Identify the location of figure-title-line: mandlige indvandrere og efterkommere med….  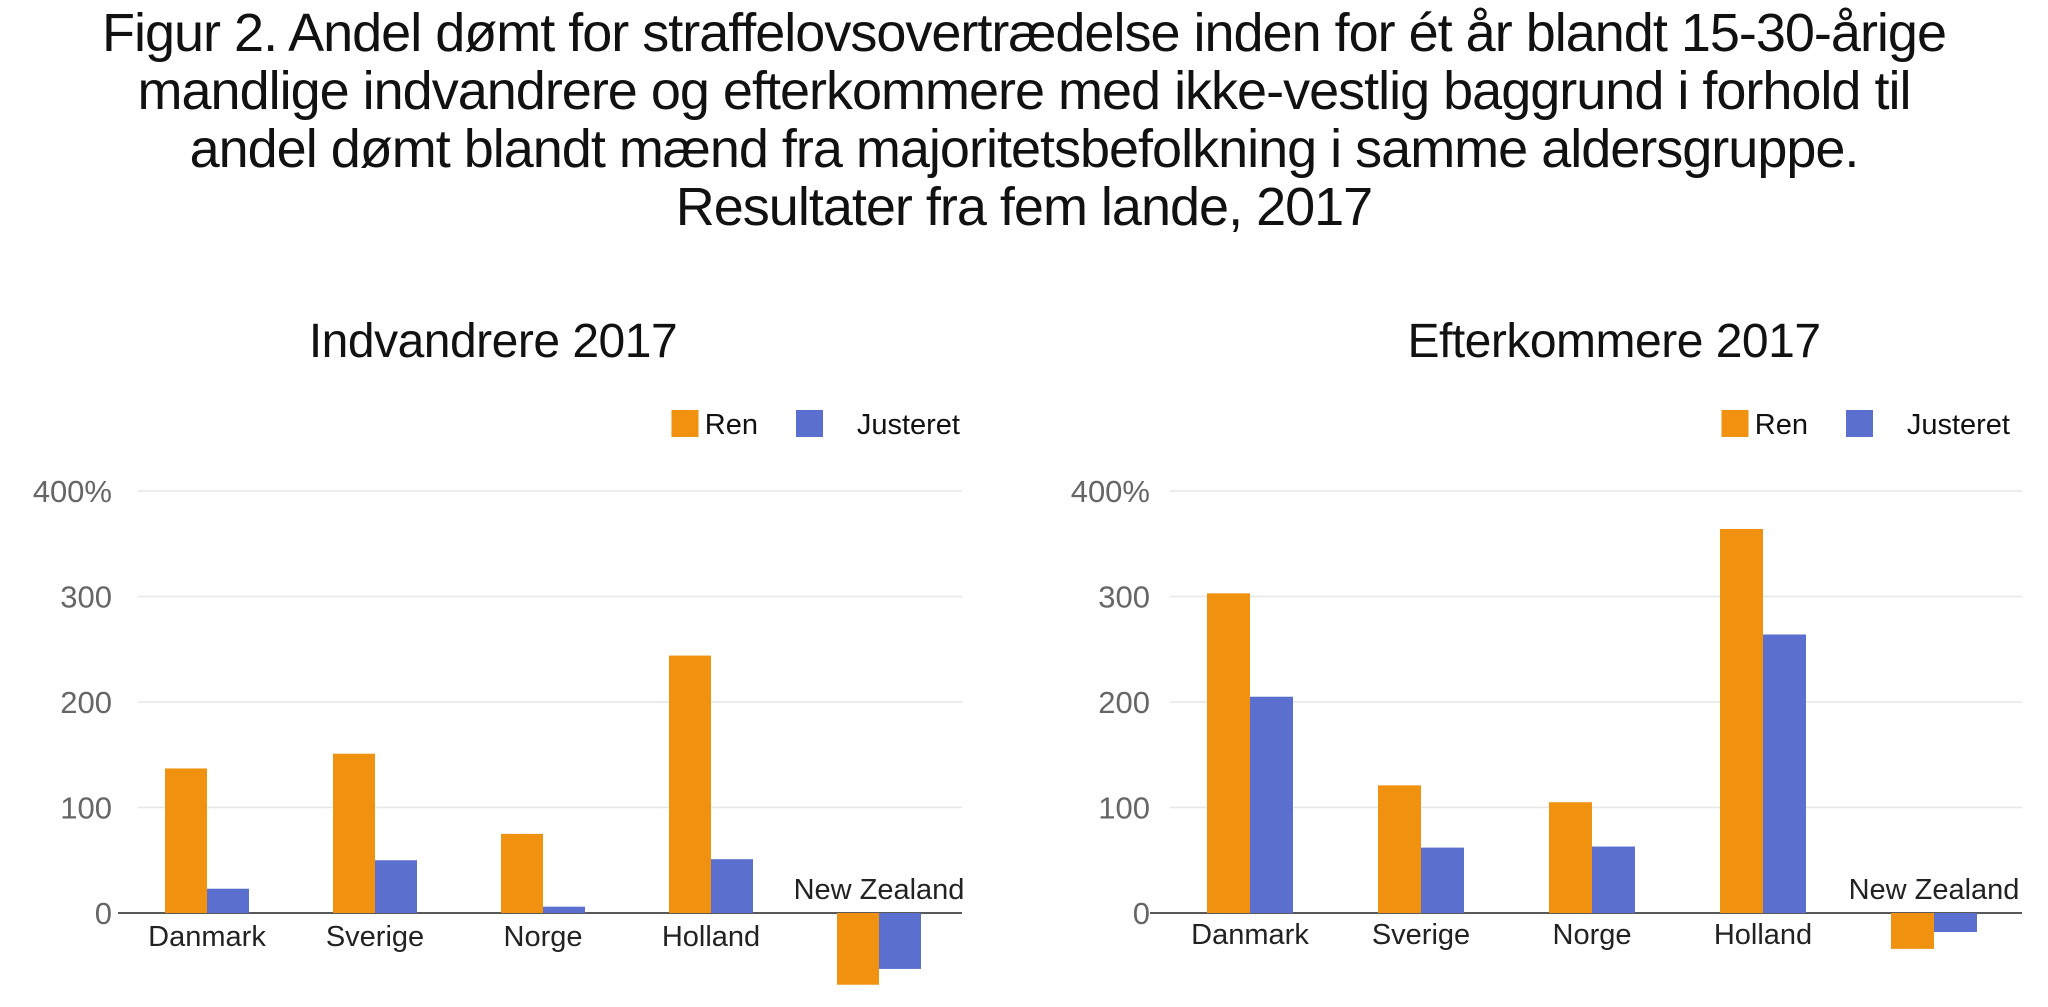
(1024, 91).